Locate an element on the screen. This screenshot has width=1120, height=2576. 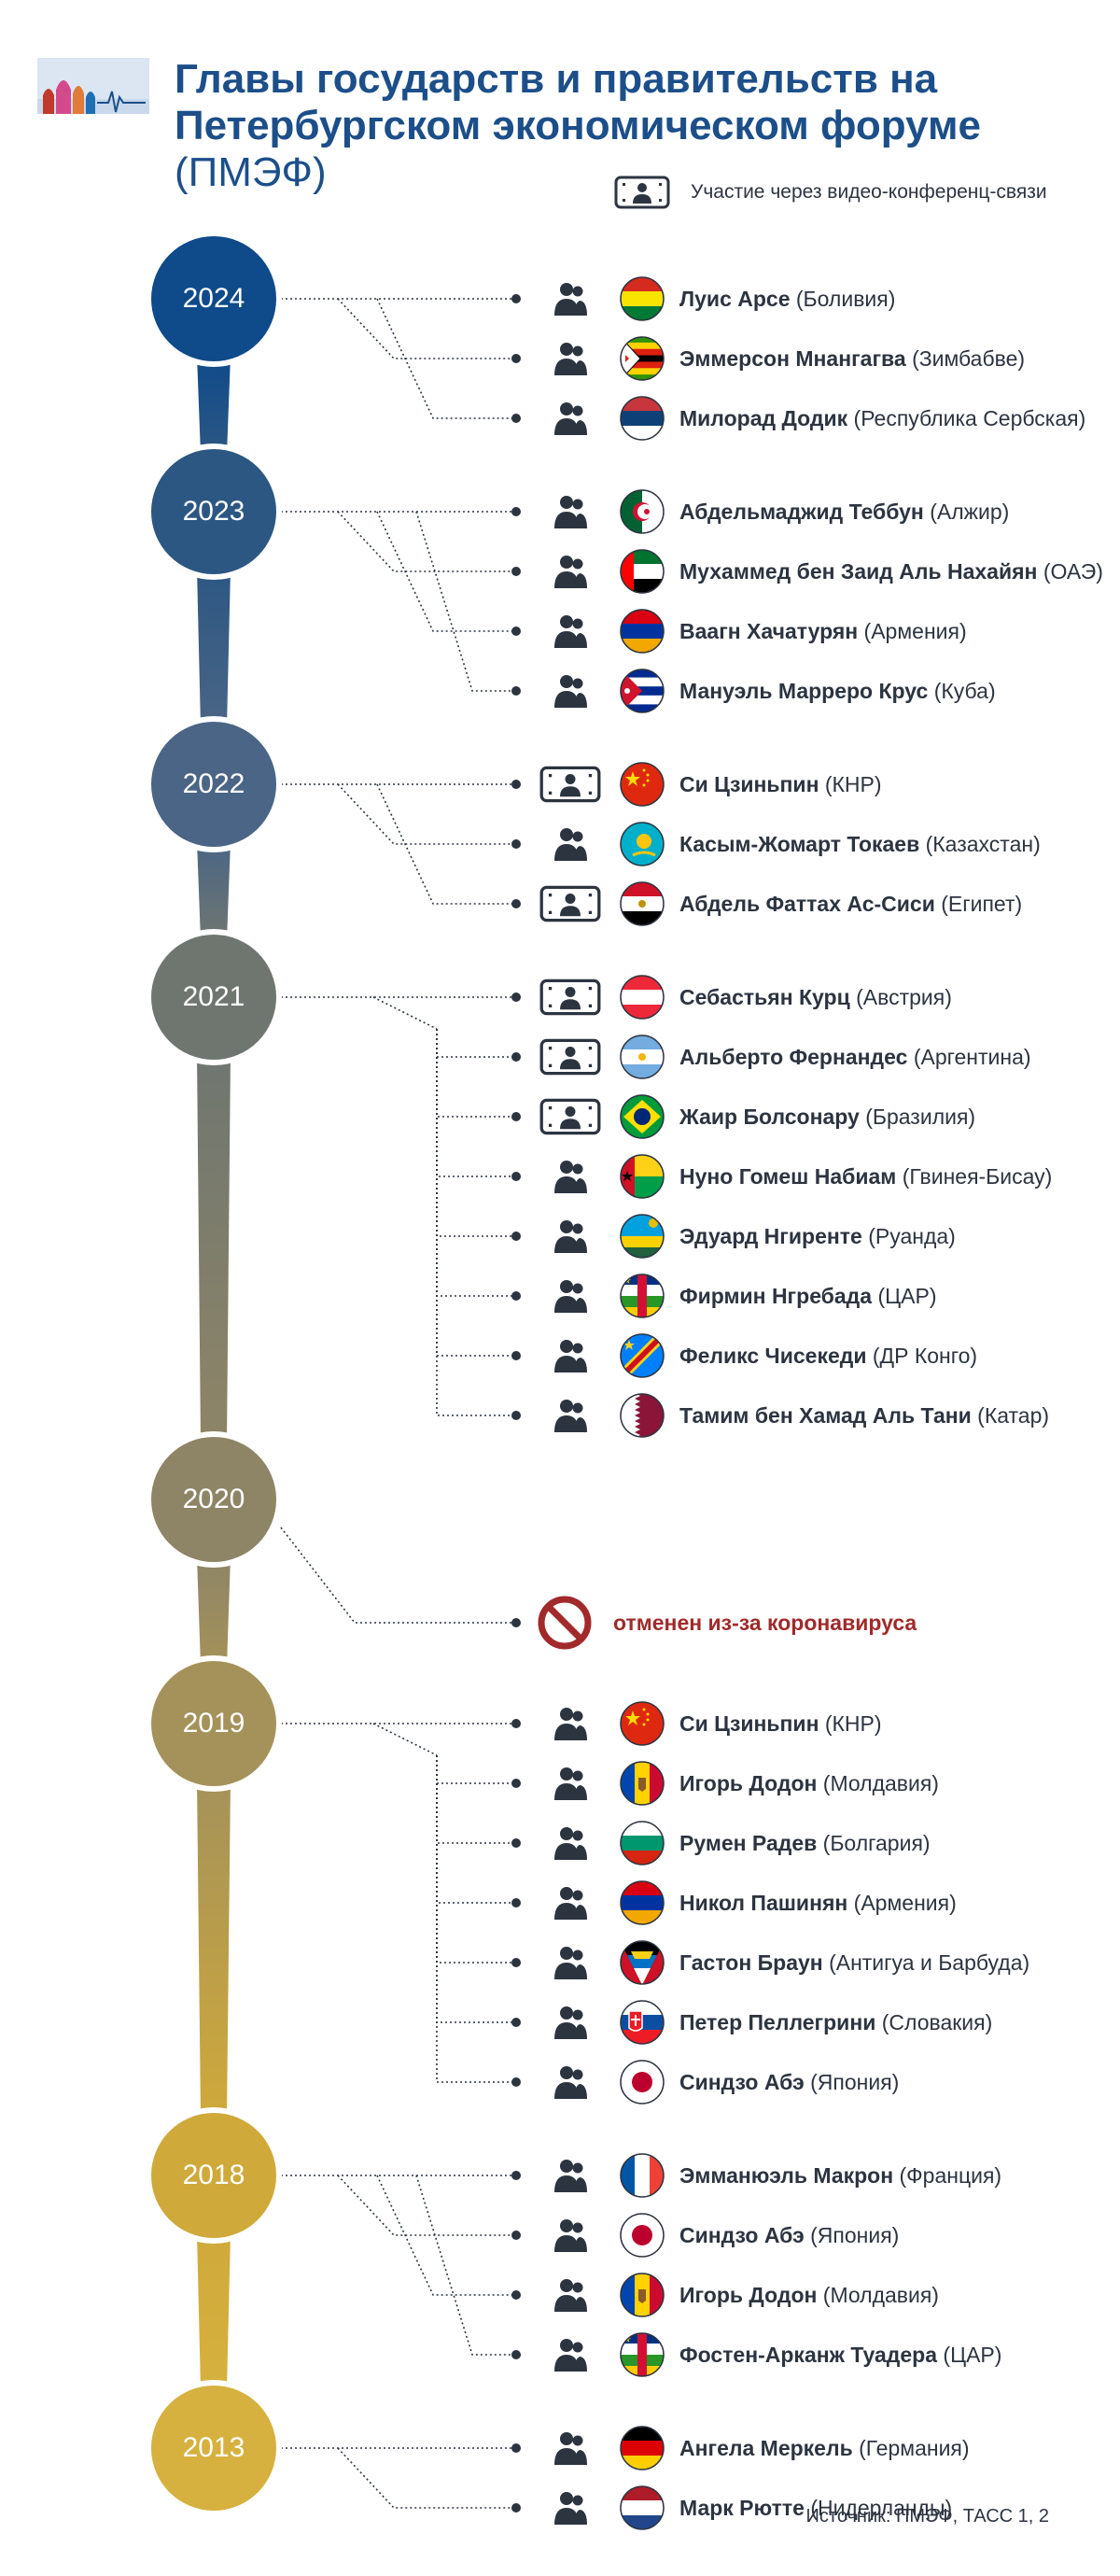
participant-row: Эдуард Нгиренте (Руанда) is located at coordinates (744, 1236).